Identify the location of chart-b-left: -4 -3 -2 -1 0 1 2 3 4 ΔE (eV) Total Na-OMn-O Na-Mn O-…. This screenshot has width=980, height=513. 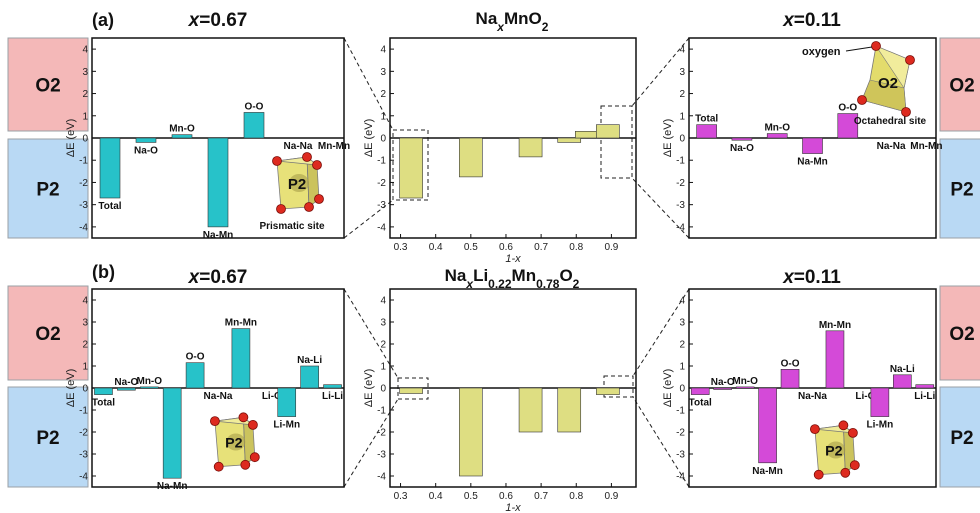
(205, 390).